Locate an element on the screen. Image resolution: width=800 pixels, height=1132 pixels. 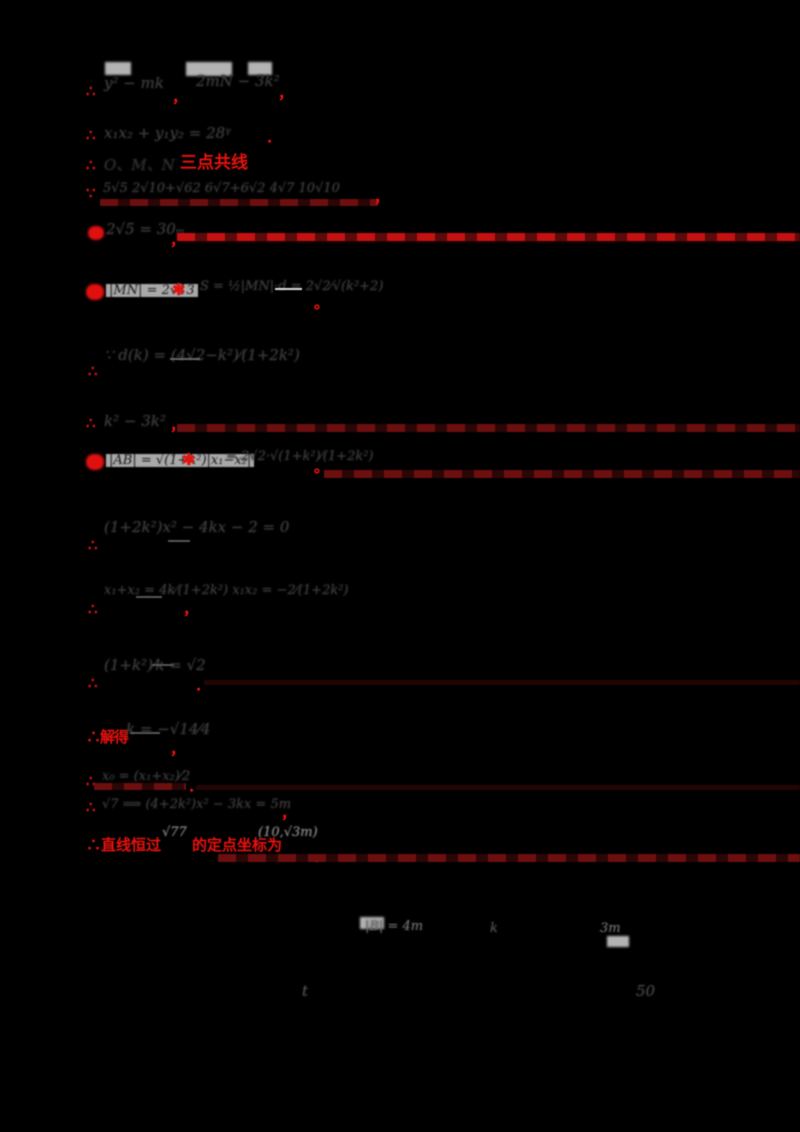
equation-text: S = ½|MN|·d = 2√2⁄√(k²+2) is located at coordinates (292, 286).